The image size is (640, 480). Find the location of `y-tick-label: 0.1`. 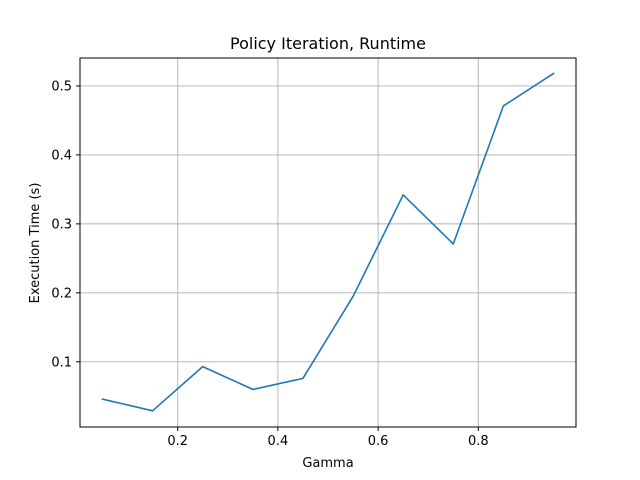

y-tick-label: 0.1 is located at coordinates (61, 362).